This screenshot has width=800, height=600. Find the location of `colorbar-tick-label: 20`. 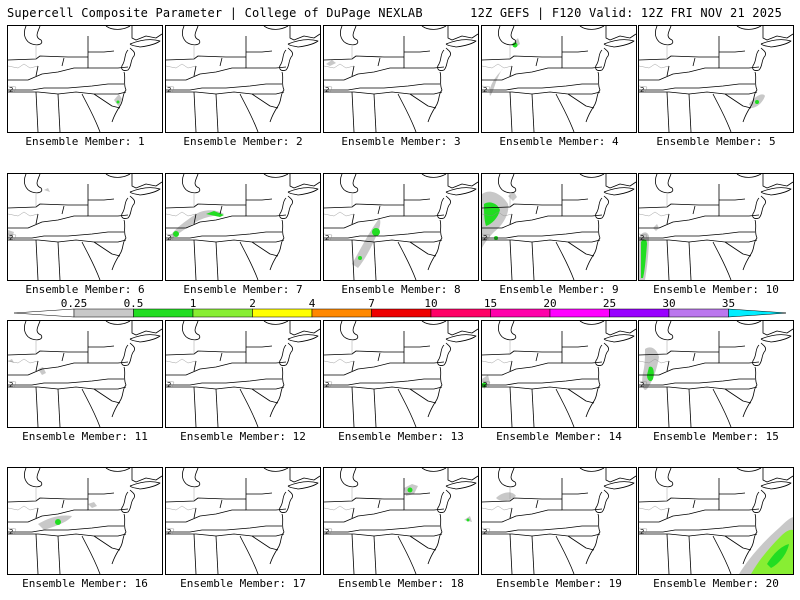

colorbar-tick-label: 20 is located at coordinates (549, 304).